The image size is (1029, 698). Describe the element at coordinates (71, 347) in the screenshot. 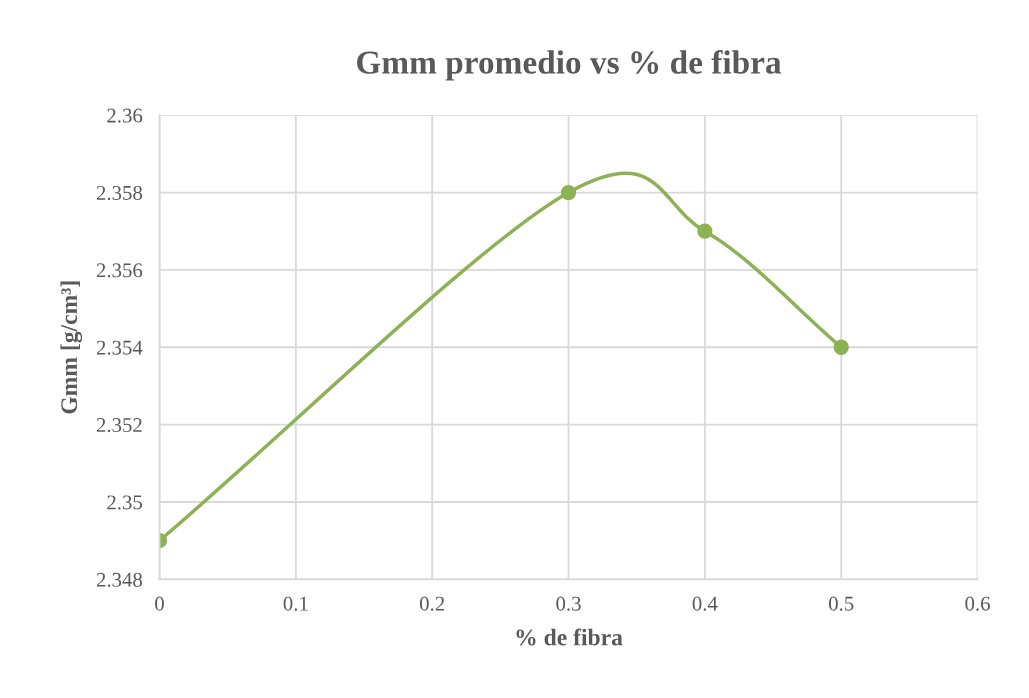

I see `y-axis-title: Gmm [g/cm³]` at that location.